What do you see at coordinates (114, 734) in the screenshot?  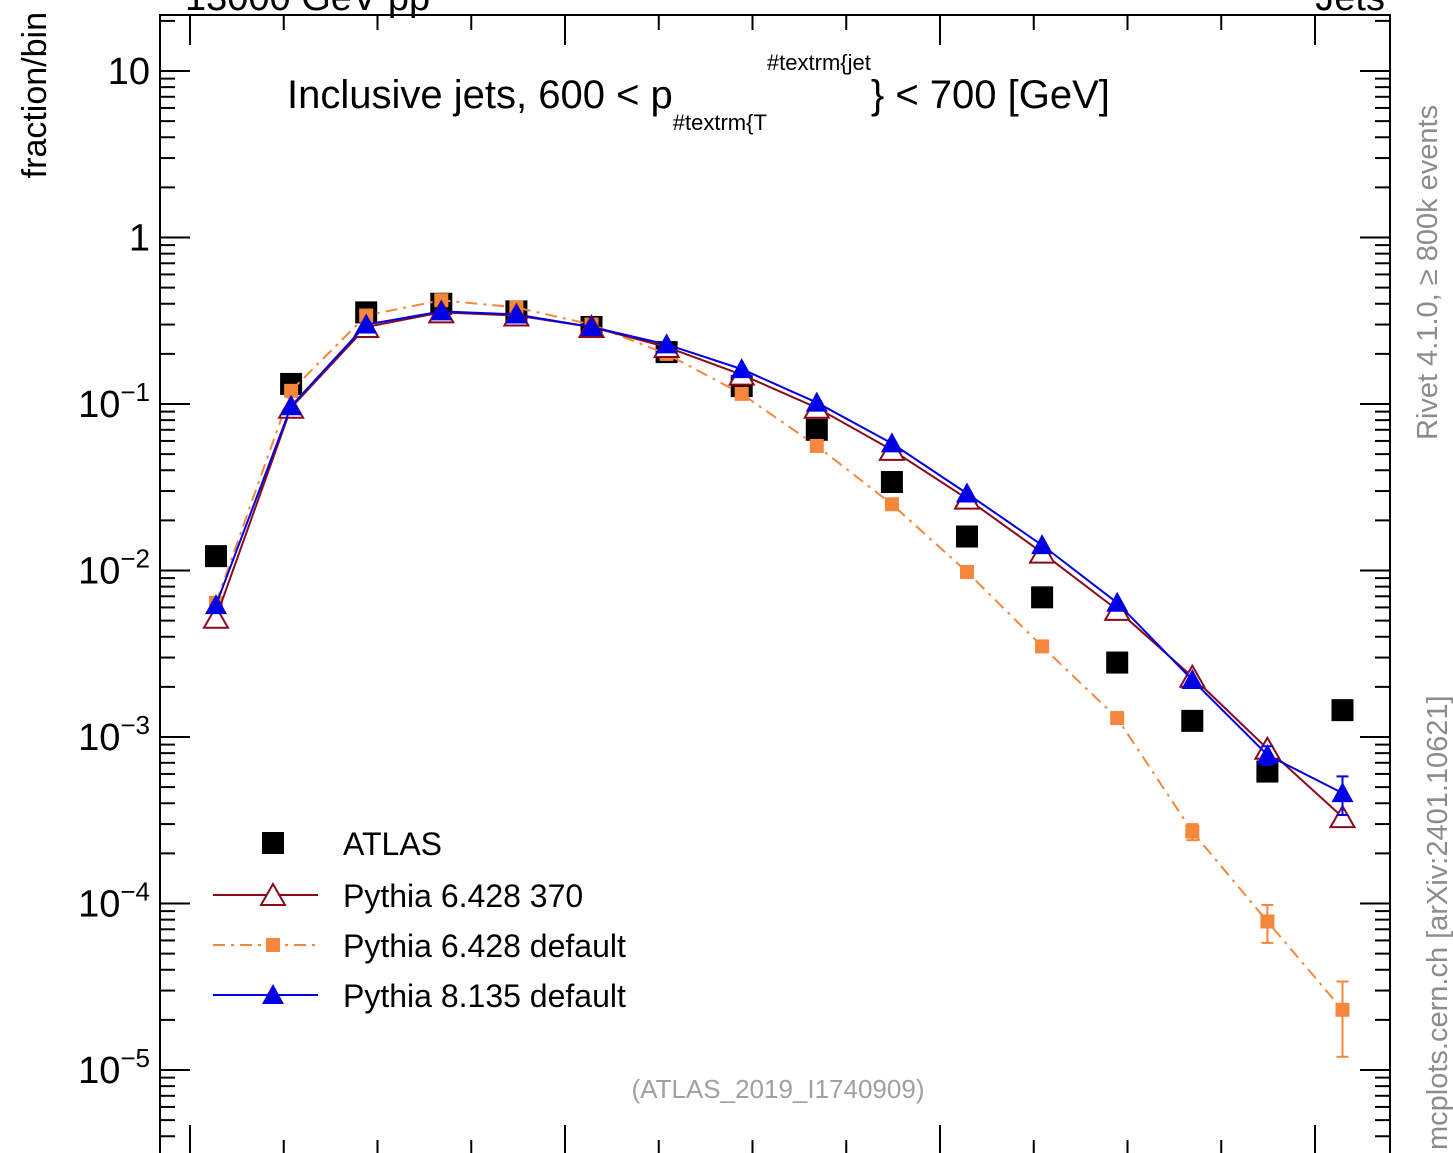 I see `y-tick-label: 10⁻³` at bounding box center [114, 734].